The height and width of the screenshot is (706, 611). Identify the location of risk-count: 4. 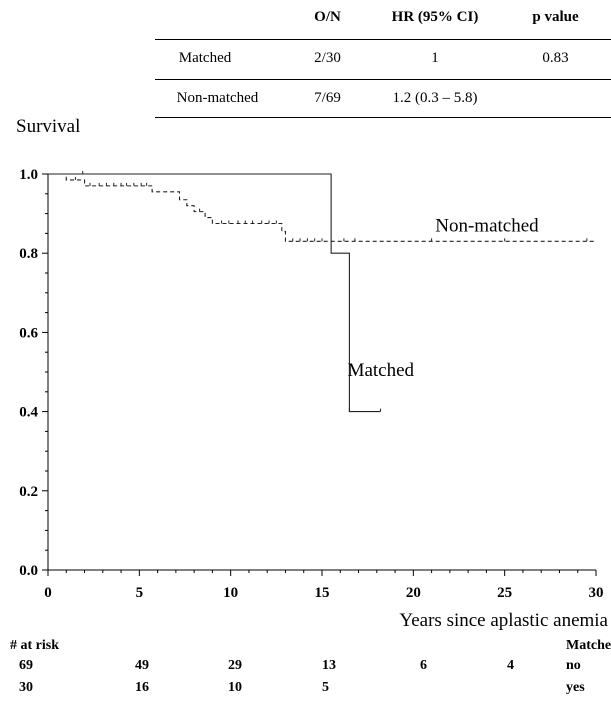
(510, 665).